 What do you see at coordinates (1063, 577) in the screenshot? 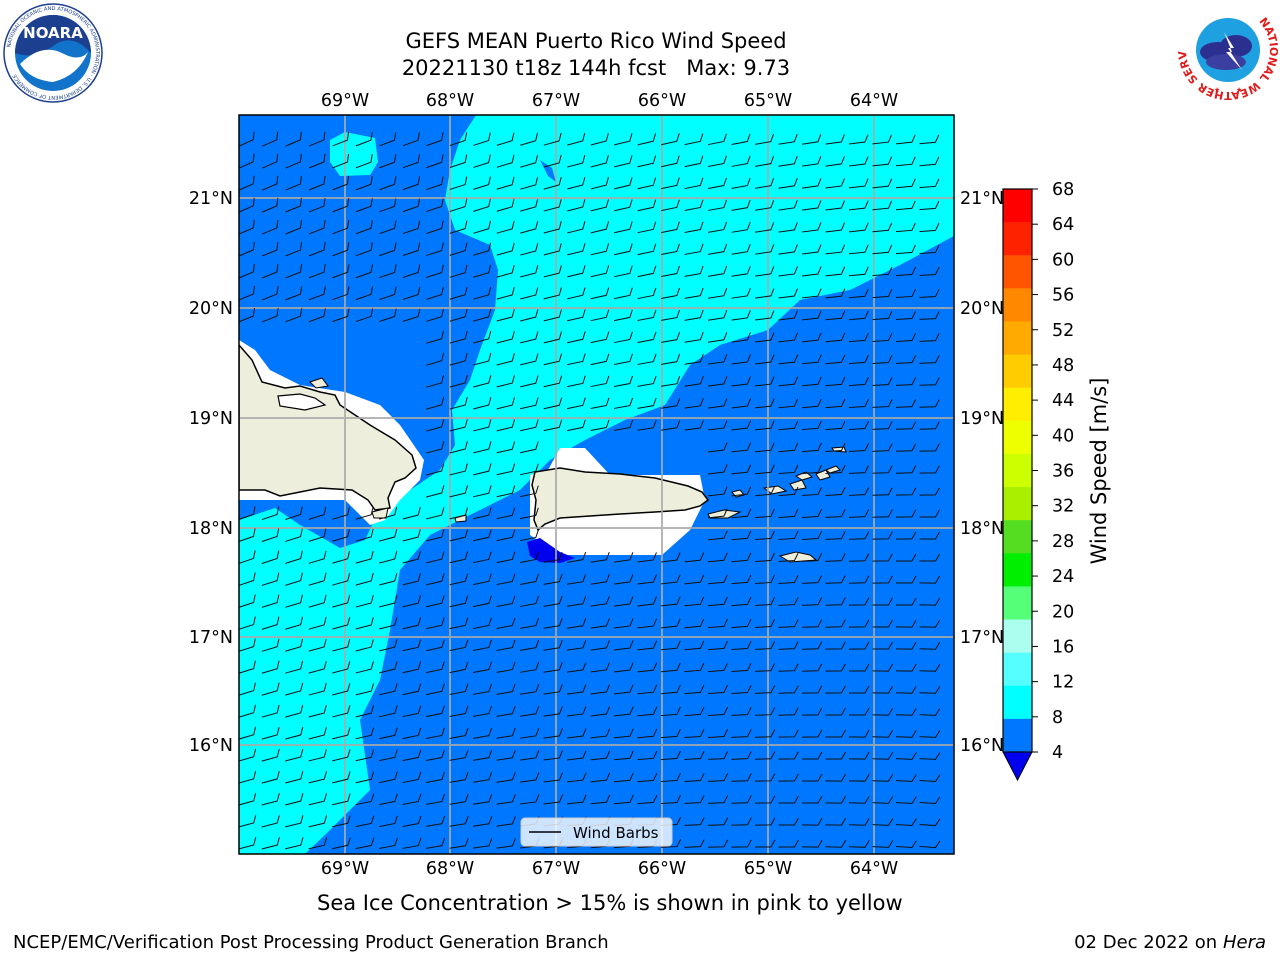
I see `colorbar-tick-label: 24` at bounding box center [1063, 577].